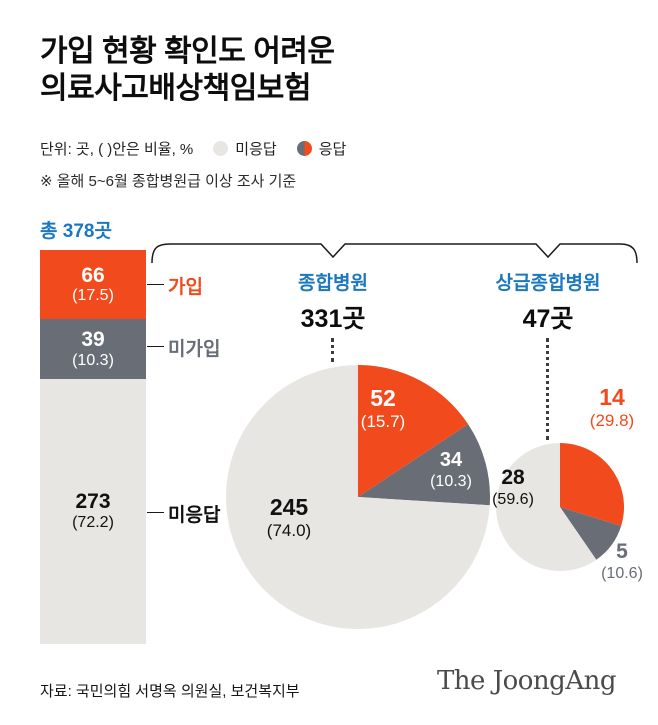 This screenshot has height=725, width=658. Describe the element at coordinates (548, 283) in the screenshot. I see `group-title-tertiary-hospital: 상급종합병원` at that location.